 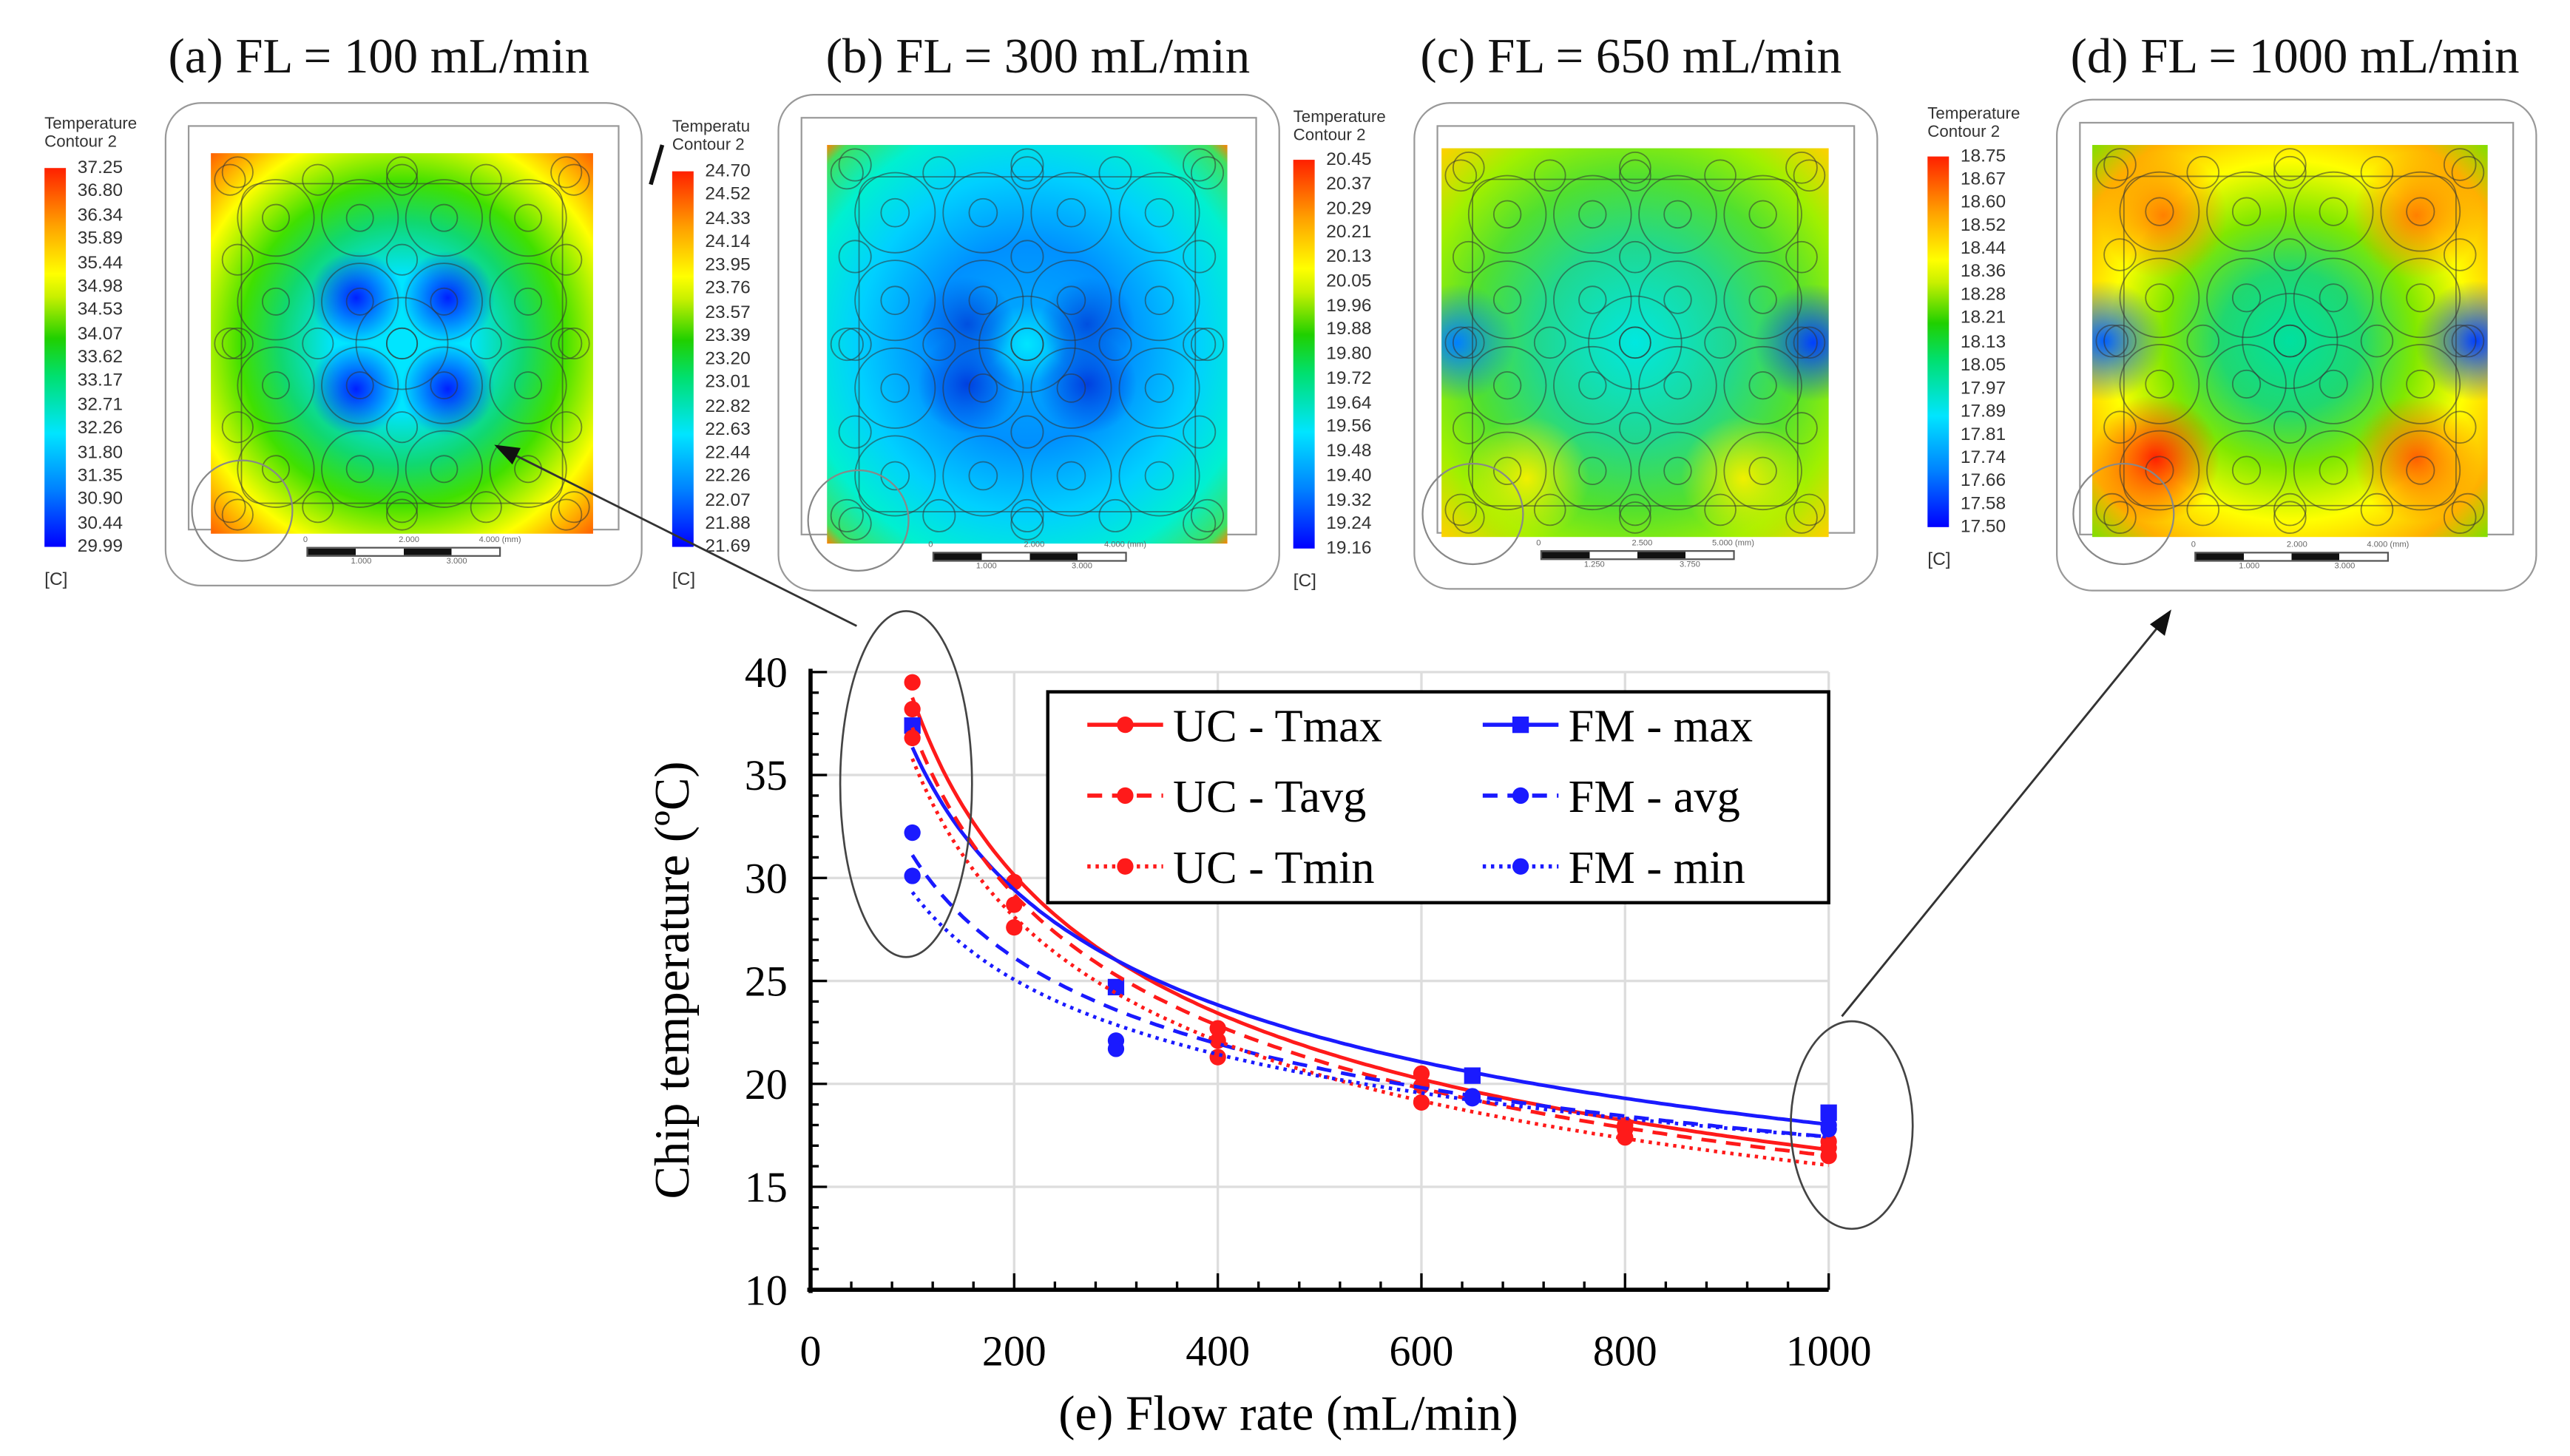 What do you see at coordinates (1349, 451) in the screenshot?
I see `colorbar-tick-label: 19.48` at bounding box center [1349, 451].